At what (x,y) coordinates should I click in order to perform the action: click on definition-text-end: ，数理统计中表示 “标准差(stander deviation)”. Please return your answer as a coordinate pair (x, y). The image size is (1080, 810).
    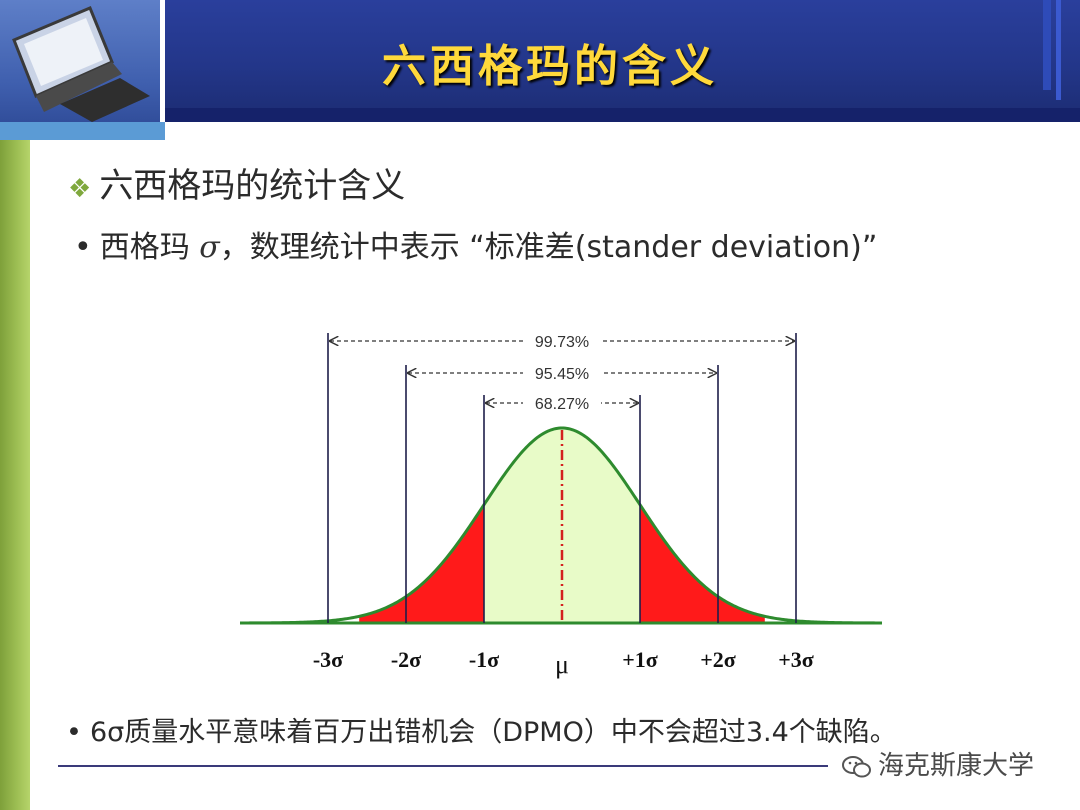
    Looking at the image, I should click on (548, 247).